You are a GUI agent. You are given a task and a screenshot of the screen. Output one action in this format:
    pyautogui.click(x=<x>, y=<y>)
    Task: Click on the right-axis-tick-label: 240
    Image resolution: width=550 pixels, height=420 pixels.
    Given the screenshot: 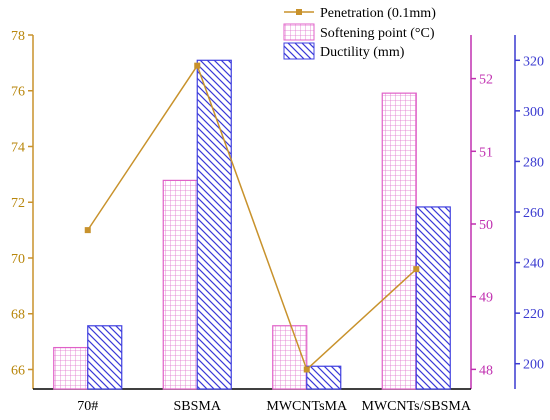 What is the action you would take?
    pyautogui.click(x=533, y=264)
    